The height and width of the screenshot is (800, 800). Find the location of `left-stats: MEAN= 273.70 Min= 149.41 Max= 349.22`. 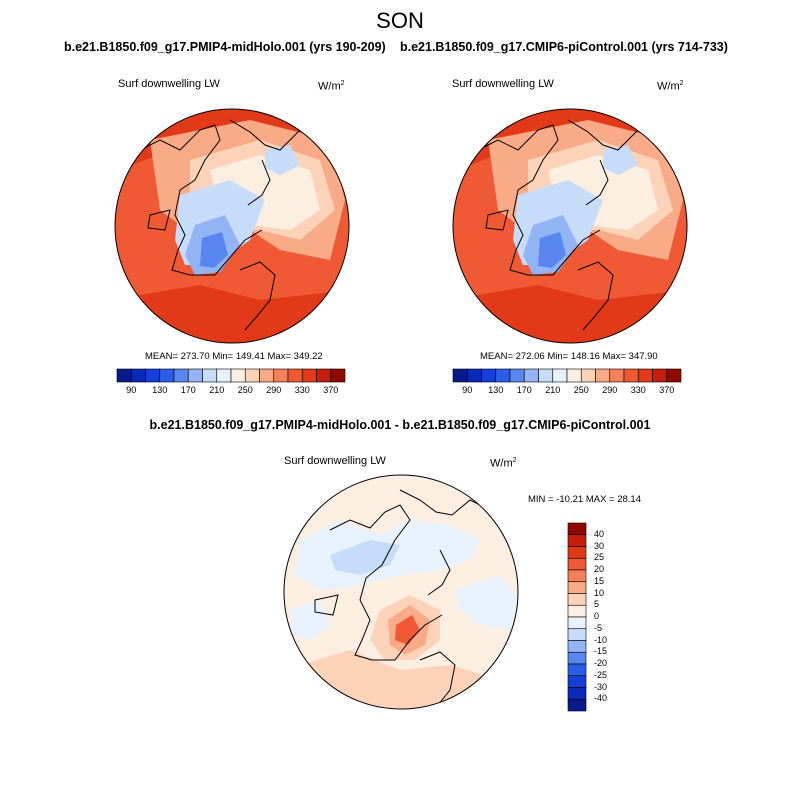

left-stats: MEAN= 273.70 Min= 149.41 Max= 349.22 is located at coordinates (234, 356).